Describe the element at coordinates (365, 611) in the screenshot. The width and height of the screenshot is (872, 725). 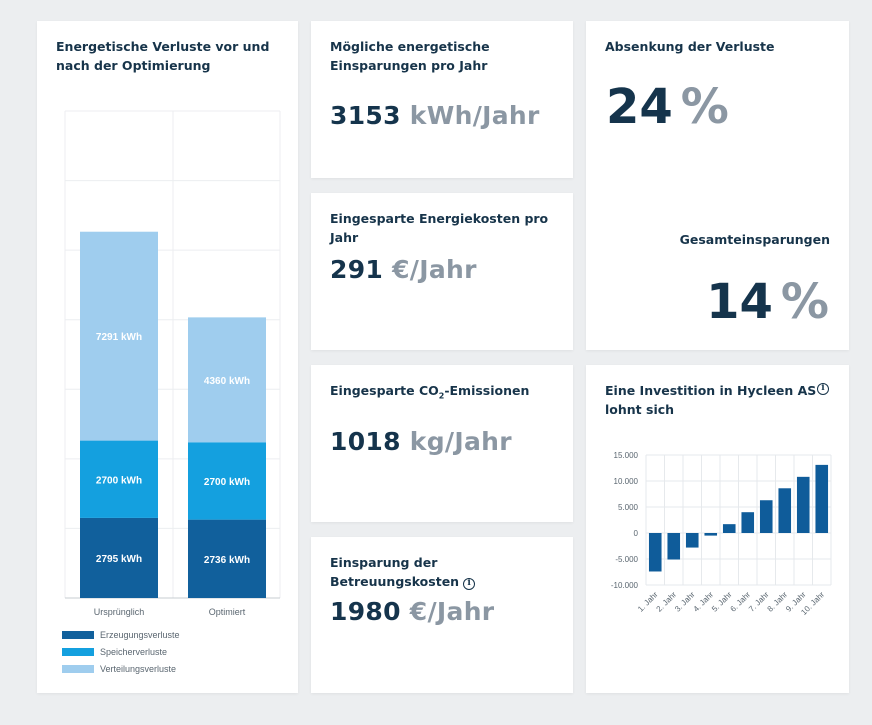
I see `care-cost-value: 1980` at that location.